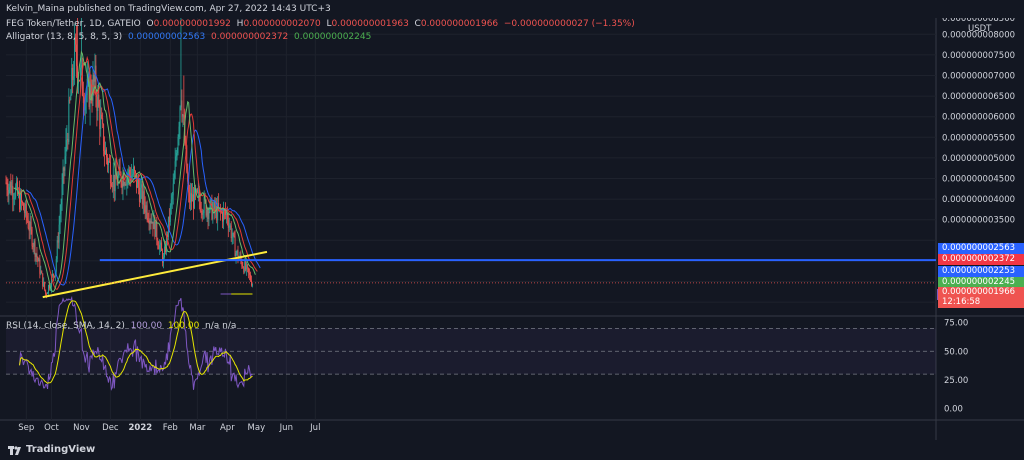 The image size is (1024, 460). What do you see at coordinates (14, 450) in the screenshot?
I see `tradingview-logo-icon` at bounding box center [14, 450].